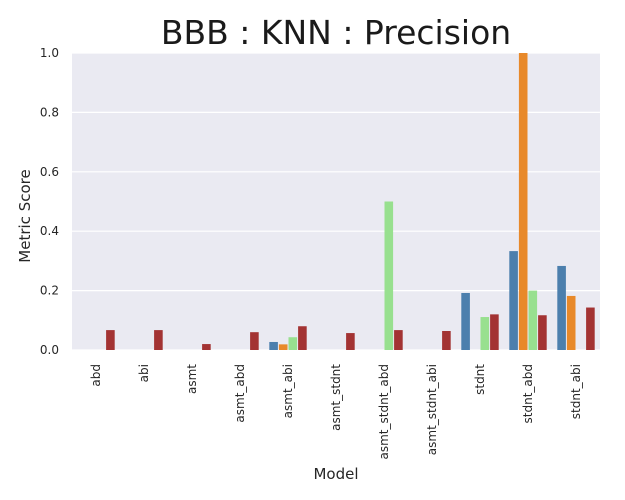  What do you see at coordinates (49, 172) in the screenshot?
I see `y-tick-label: 0.6` at bounding box center [49, 172].